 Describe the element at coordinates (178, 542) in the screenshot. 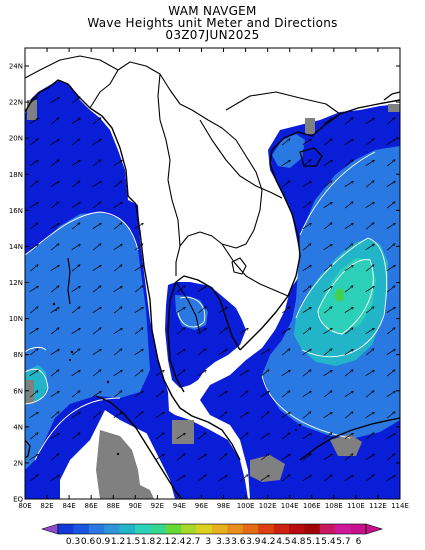

I see `colorbar-label: 2.4` at that location.